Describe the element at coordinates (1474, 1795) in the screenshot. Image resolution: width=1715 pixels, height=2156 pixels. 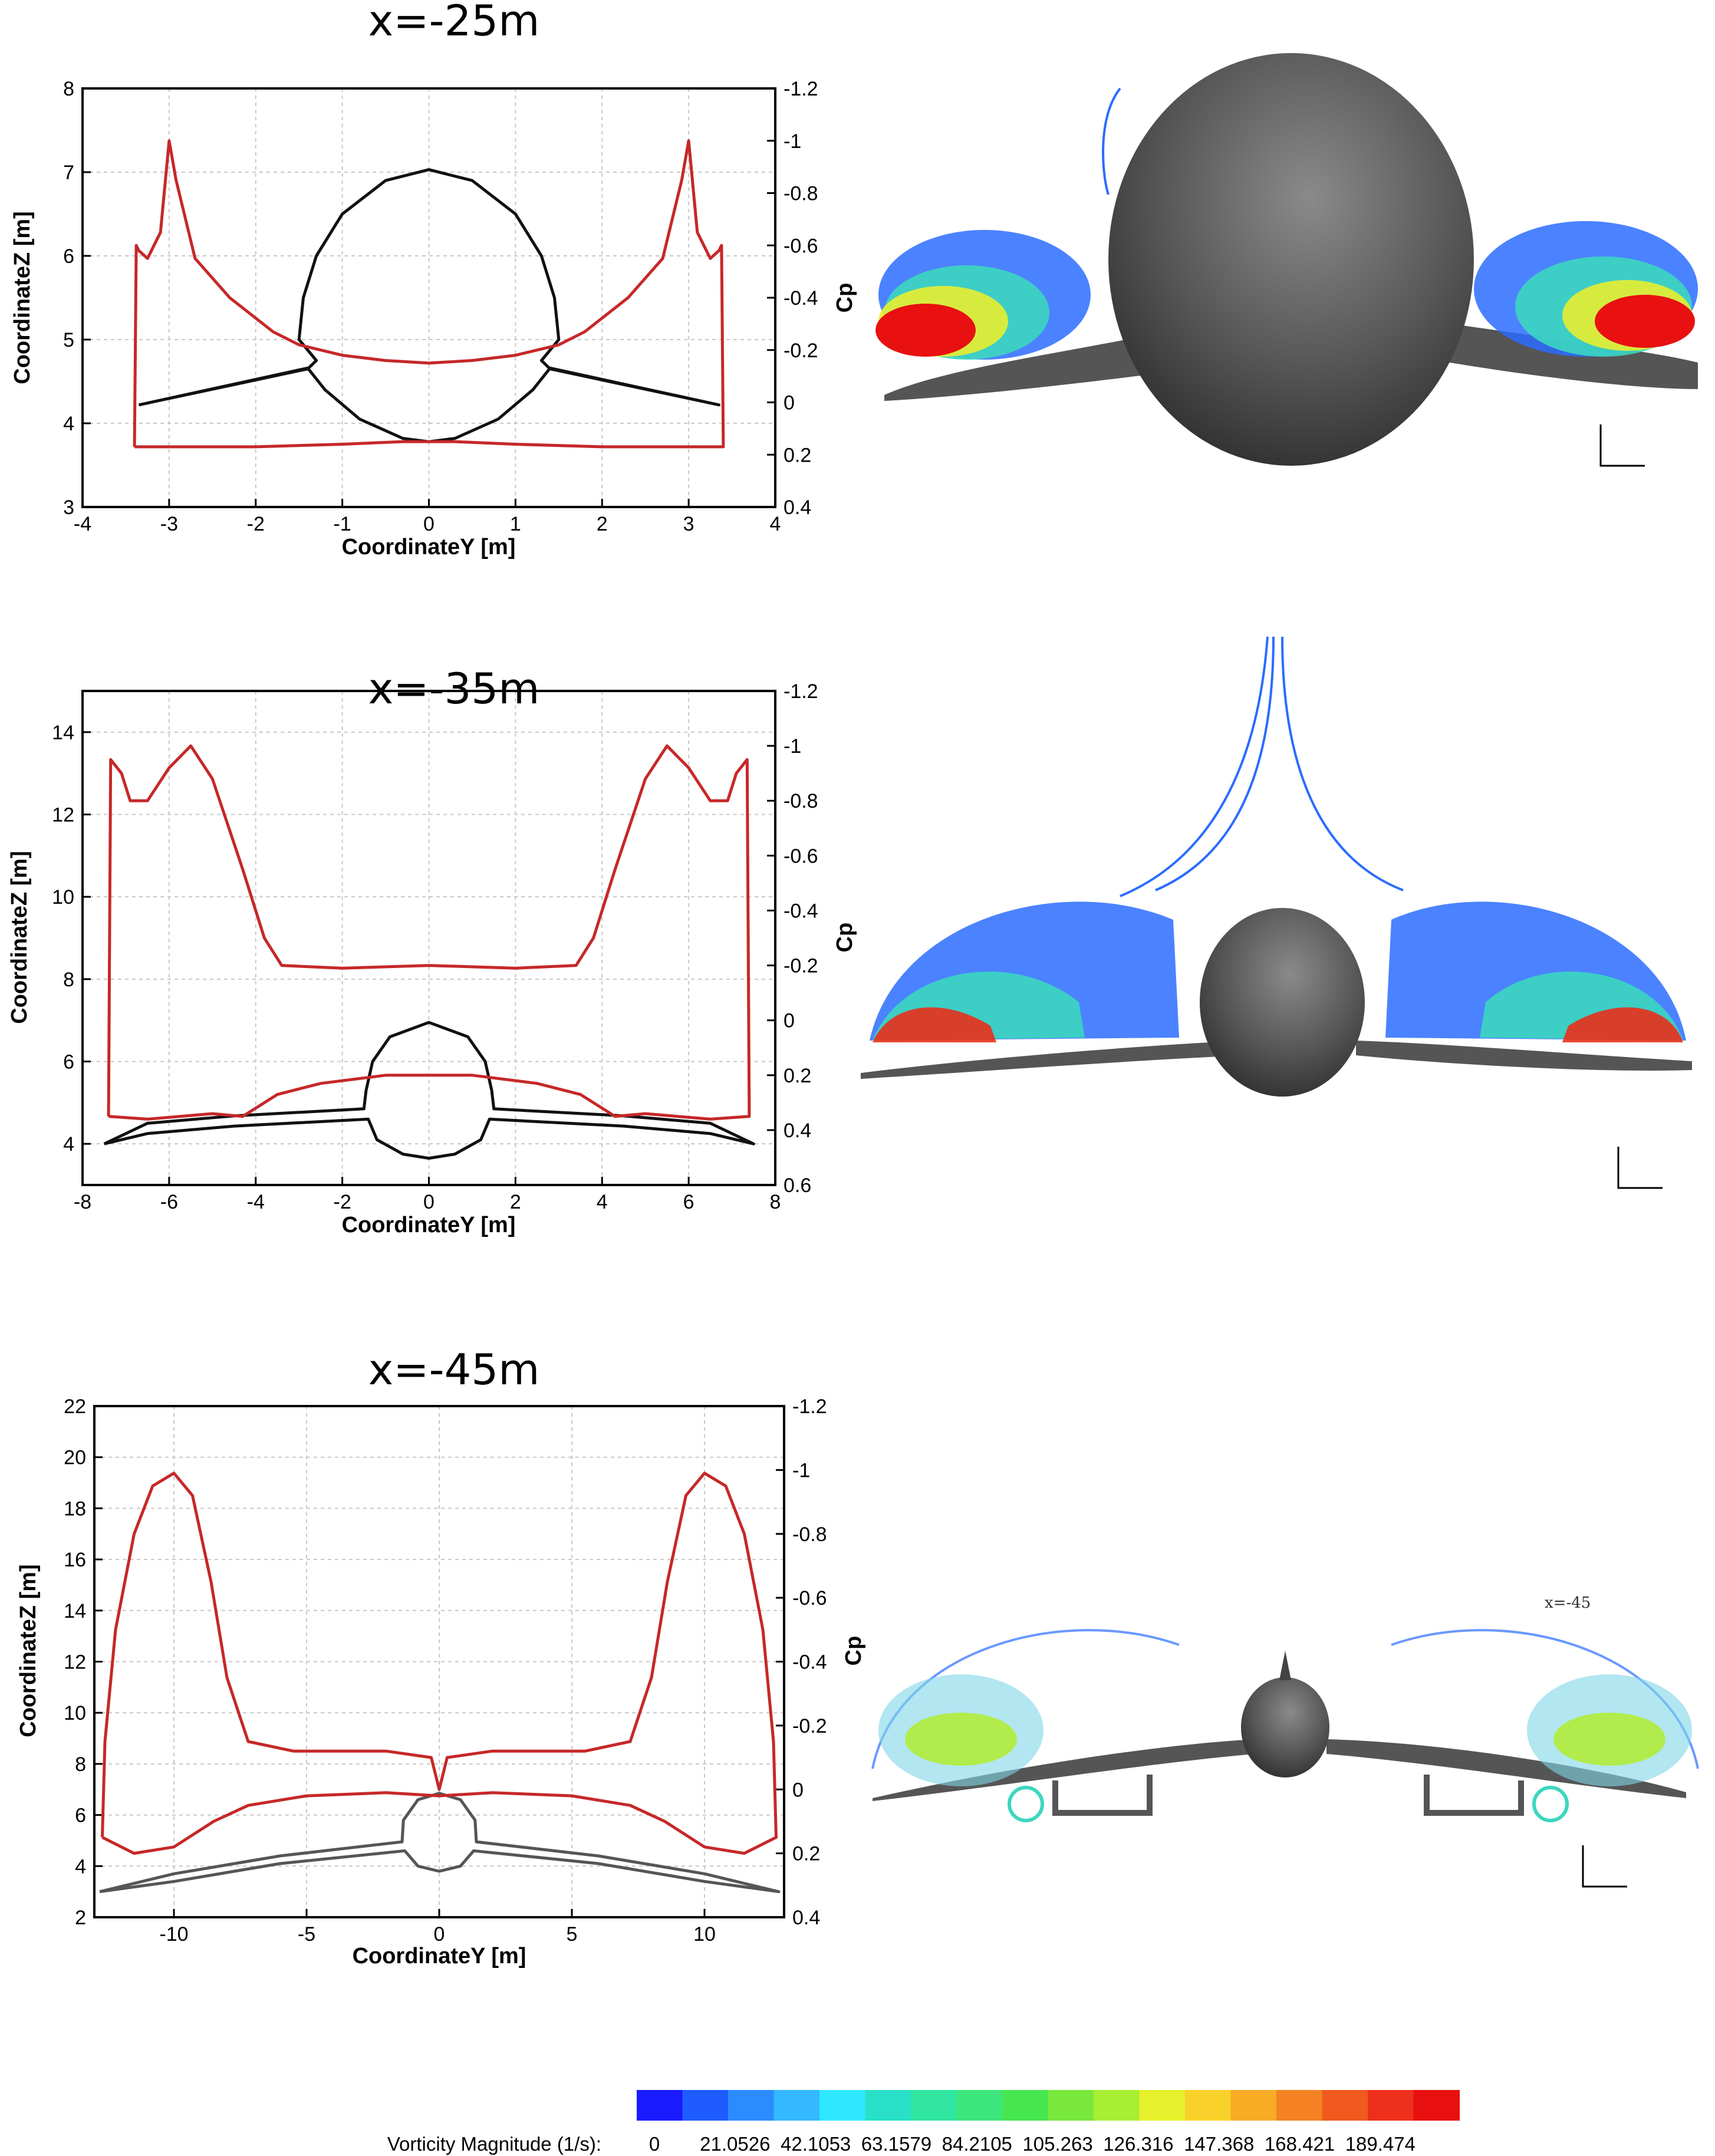
I see `right-nacelle` at that location.